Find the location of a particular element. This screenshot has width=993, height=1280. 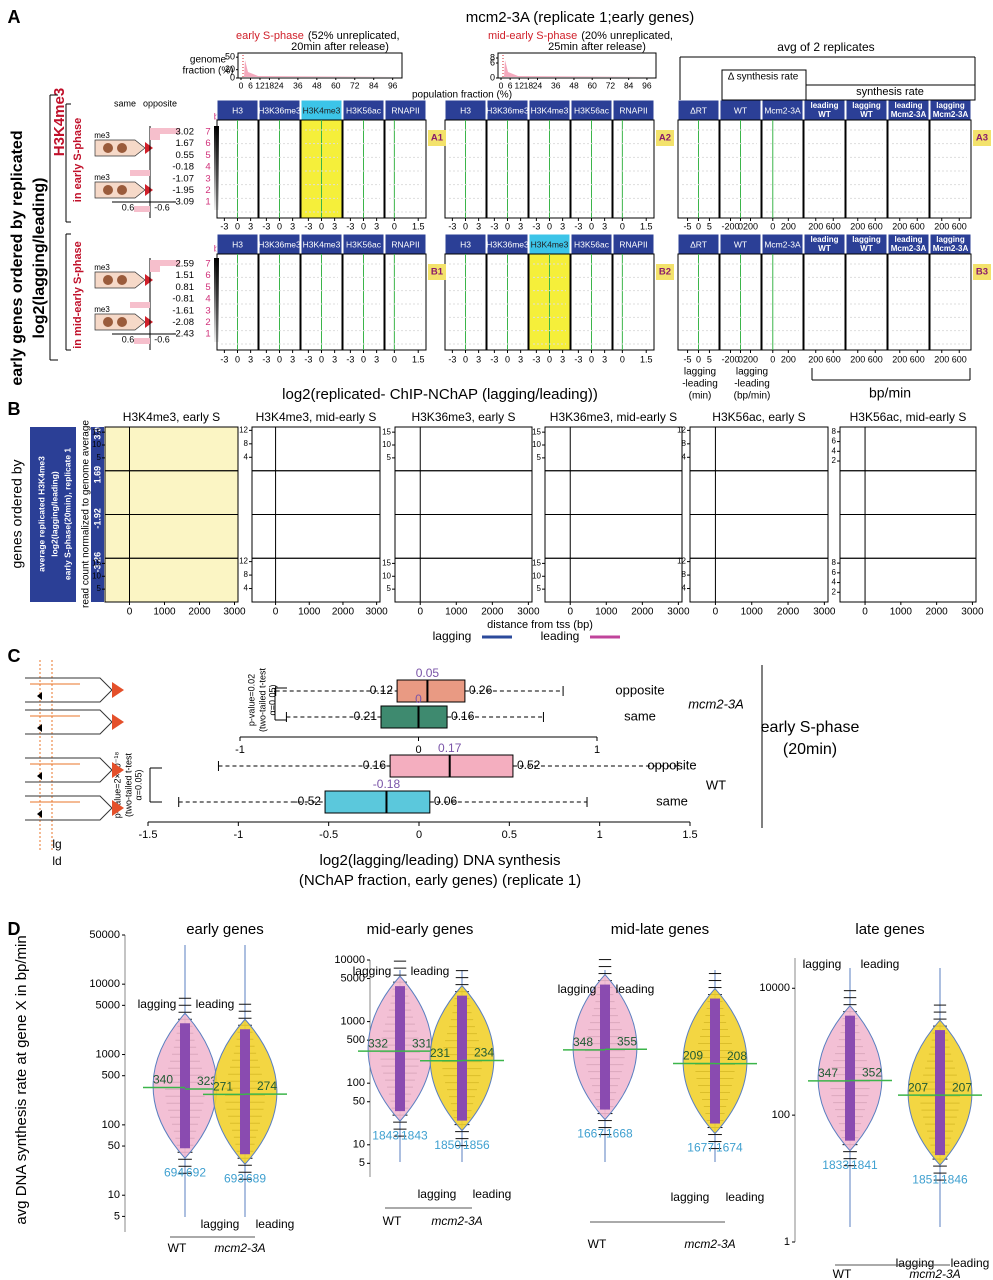

column-header-text: H3K36me3 is located at coordinates (507, 244).